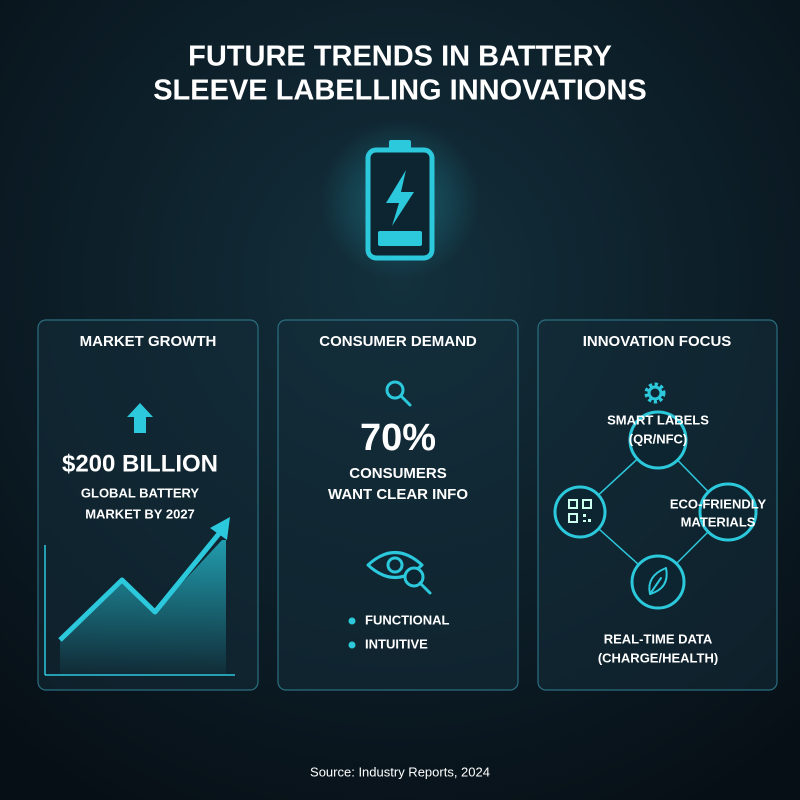 The width and height of the screenshot is (800, 800). I want to click on battery-icon, so click(400, 200).